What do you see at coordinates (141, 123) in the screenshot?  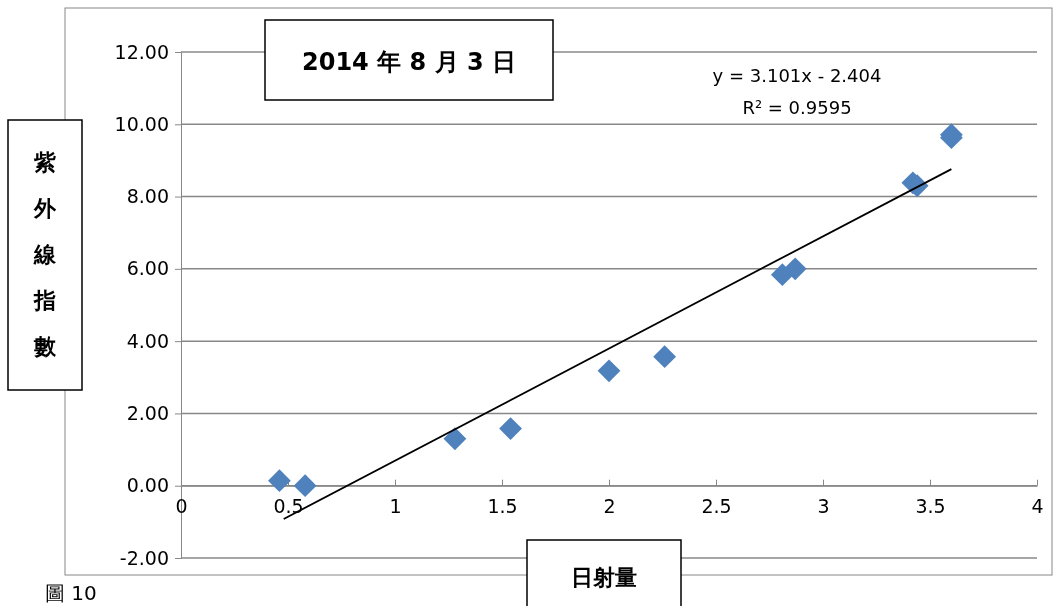 I see `y-tick-label: 10.00` at bounding box center [141, 123].